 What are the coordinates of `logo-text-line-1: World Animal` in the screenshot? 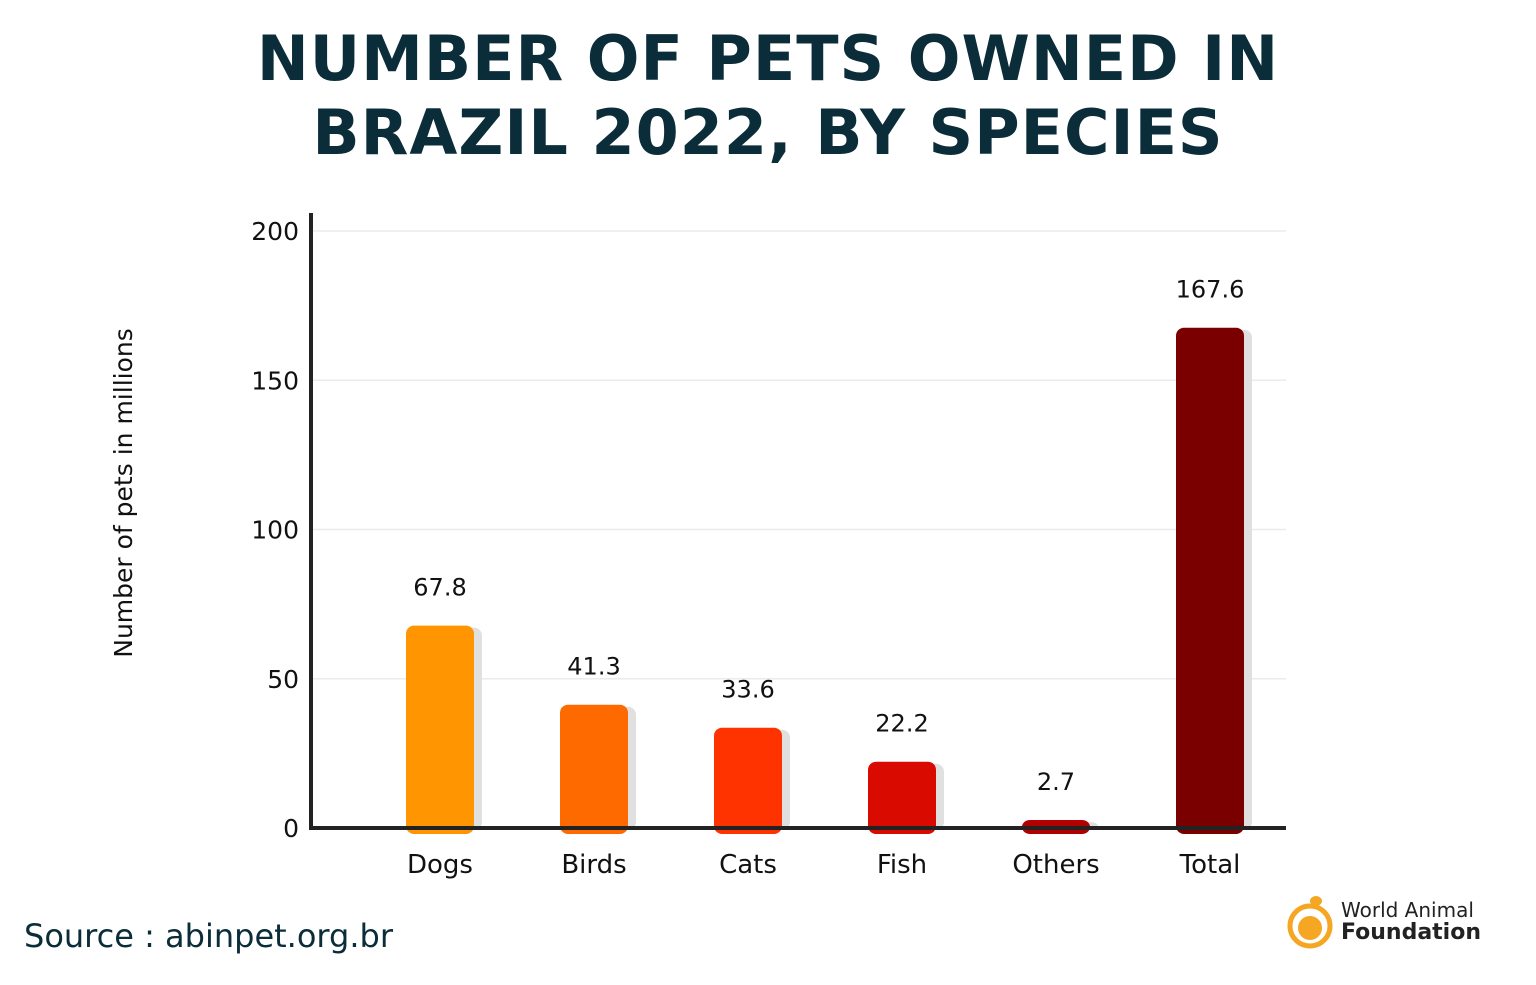 It's located at (1407, 910).